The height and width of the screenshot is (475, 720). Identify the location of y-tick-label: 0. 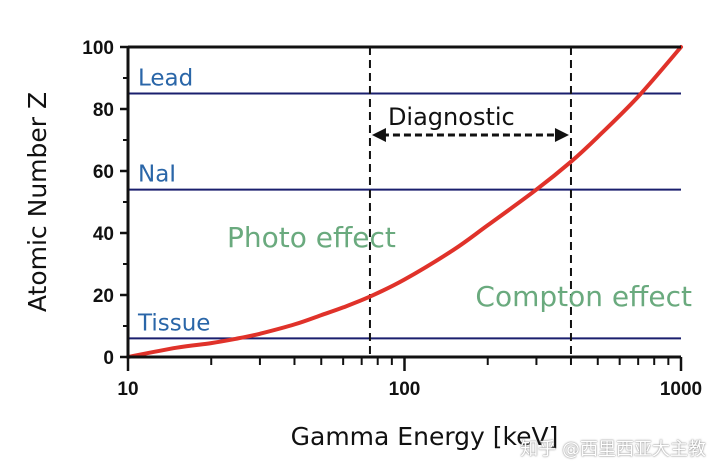
(108, 358).